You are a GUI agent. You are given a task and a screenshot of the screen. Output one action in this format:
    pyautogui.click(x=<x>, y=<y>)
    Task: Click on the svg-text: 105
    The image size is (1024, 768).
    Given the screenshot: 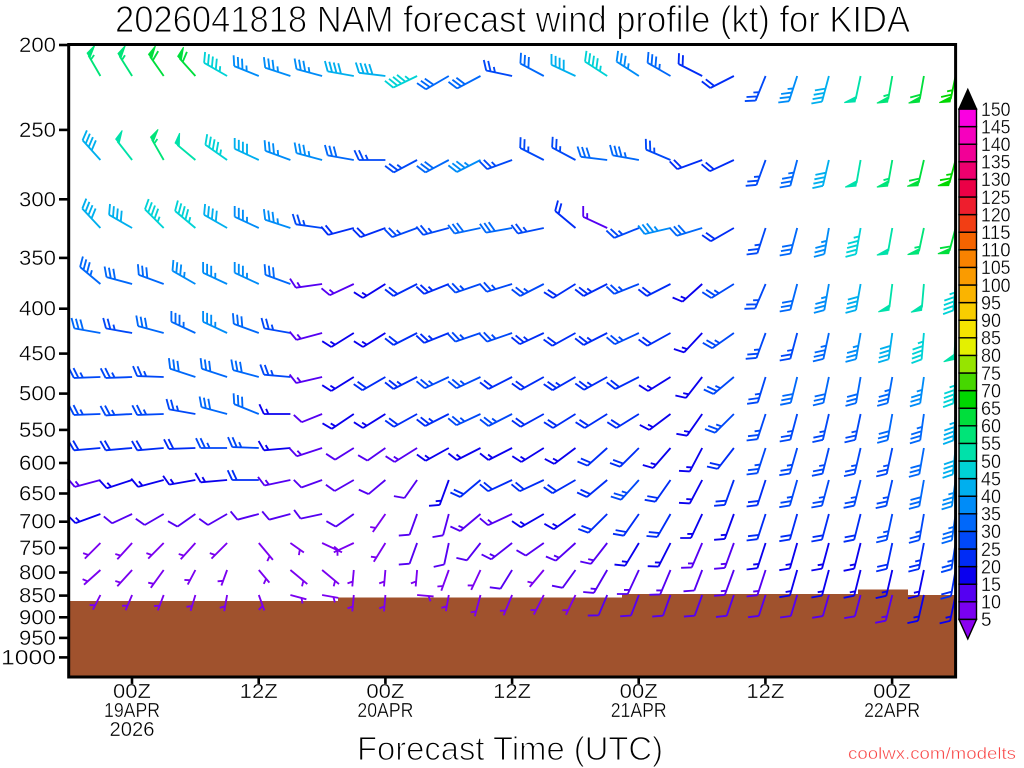 What is the action you would take?
    pyautogui.click(x=996, y=268)
    